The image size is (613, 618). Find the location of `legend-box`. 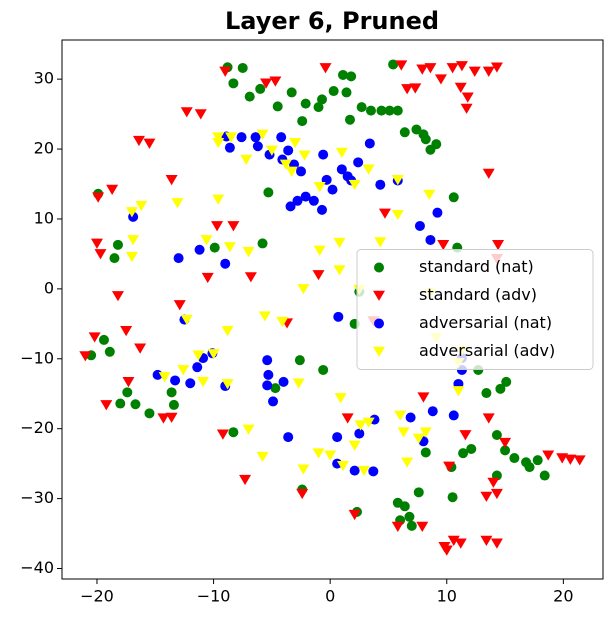

legend-box is located at coordinates (475, 309).